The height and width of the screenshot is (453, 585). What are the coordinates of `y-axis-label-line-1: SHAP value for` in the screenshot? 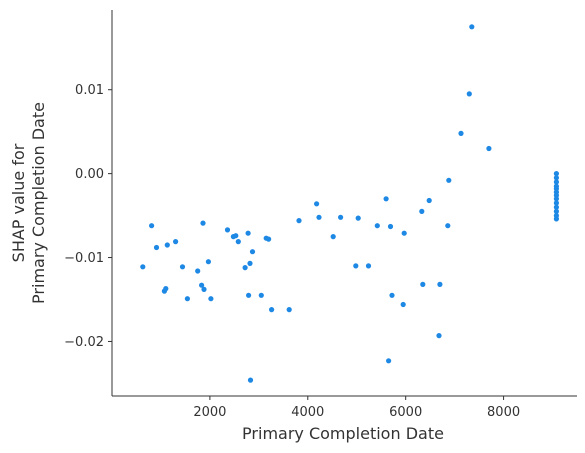 It's located at (18, 202).